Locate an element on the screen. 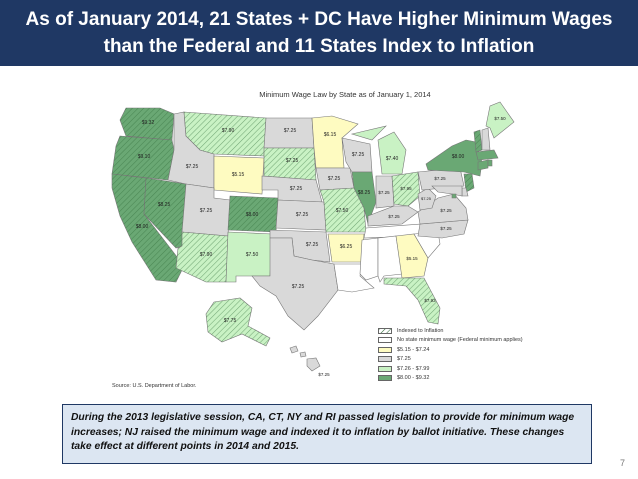  state-massachusetts is located at coordinates (487, 155).